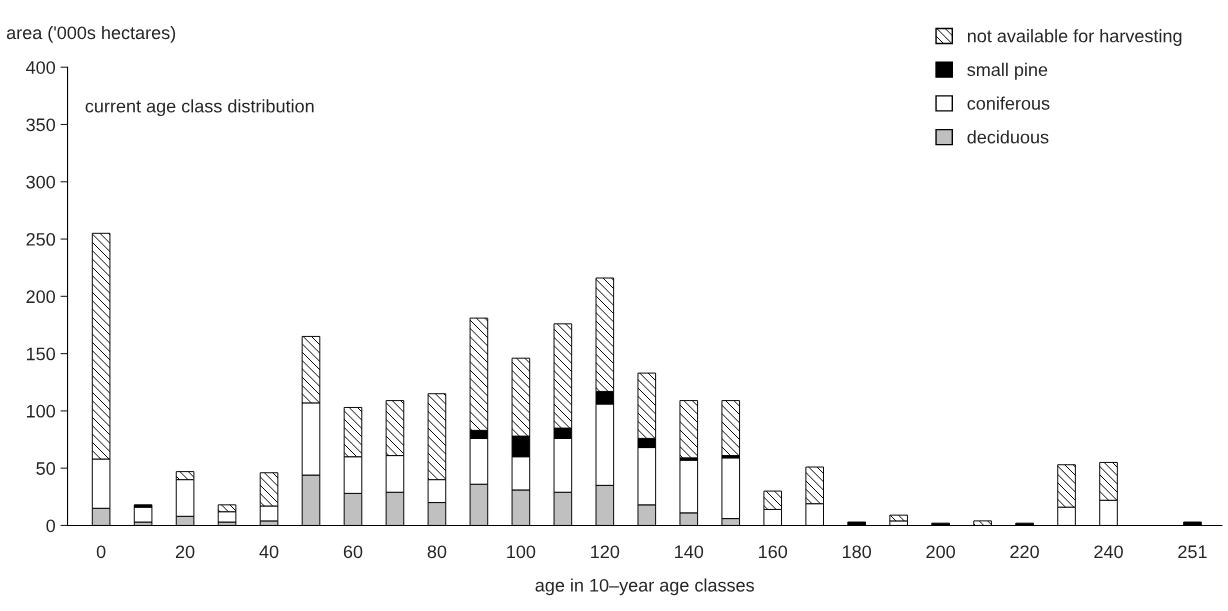 This screenshot has width=1228, height=611. Describe the element at coordinates (41, 182) in the screenshot. I see `y-tick-label: 300` at that location.